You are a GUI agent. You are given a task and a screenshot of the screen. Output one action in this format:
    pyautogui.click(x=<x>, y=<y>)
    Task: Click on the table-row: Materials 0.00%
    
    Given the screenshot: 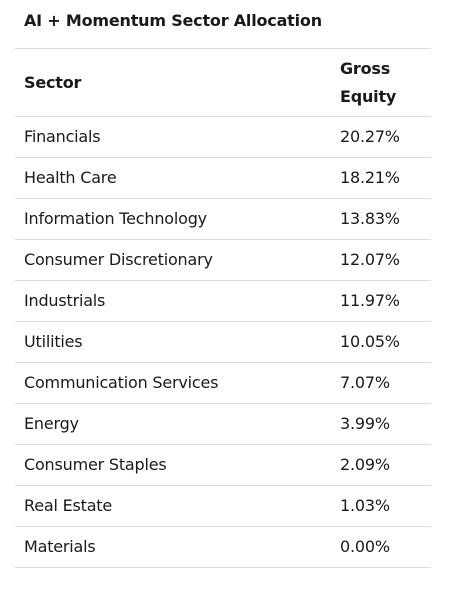 What is the action you would take?
    pyautogui.click(x=223, y=547)
    